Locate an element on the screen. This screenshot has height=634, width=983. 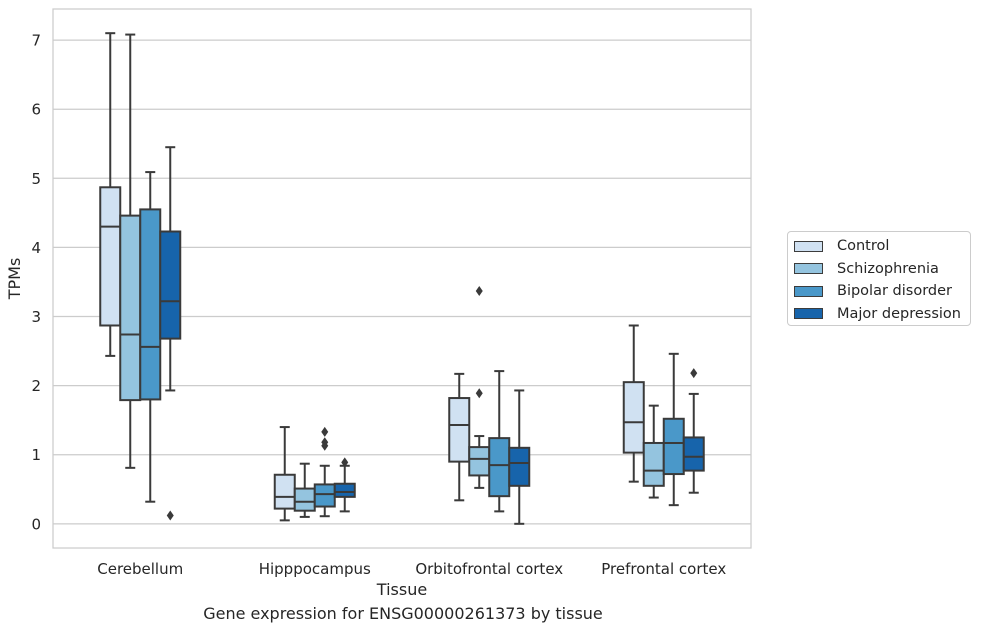
y-tick-label: 2 is located at coordinates (36, 386).